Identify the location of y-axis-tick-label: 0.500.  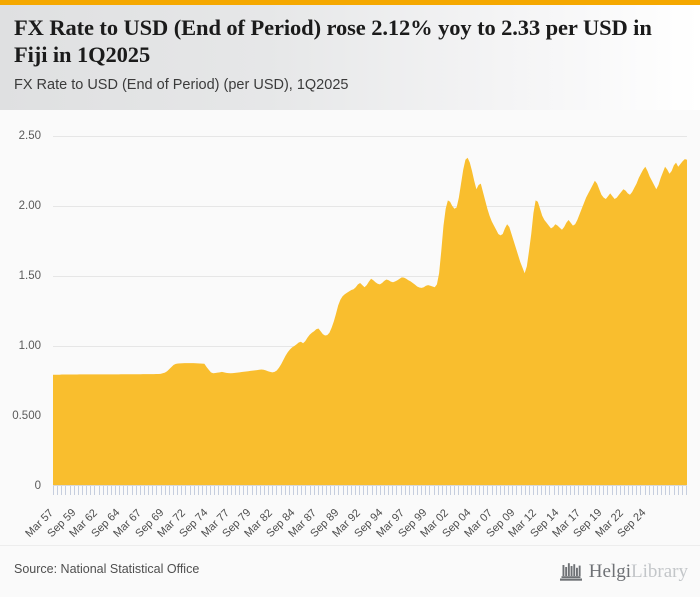
(26, 416).